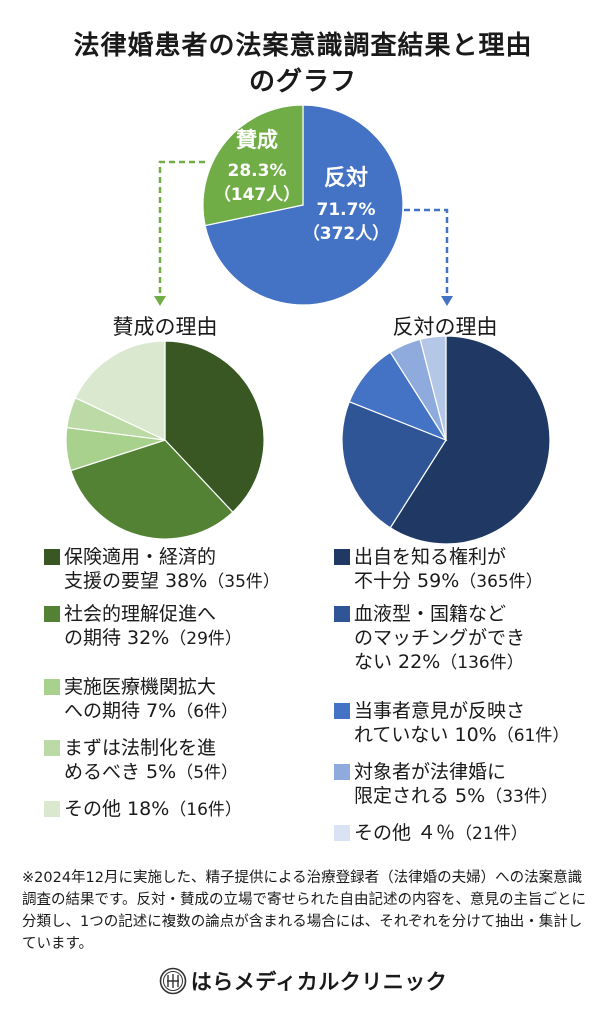  I want to click on agree-legend-label-5: その他 18%（16件）, so click(153, 809).